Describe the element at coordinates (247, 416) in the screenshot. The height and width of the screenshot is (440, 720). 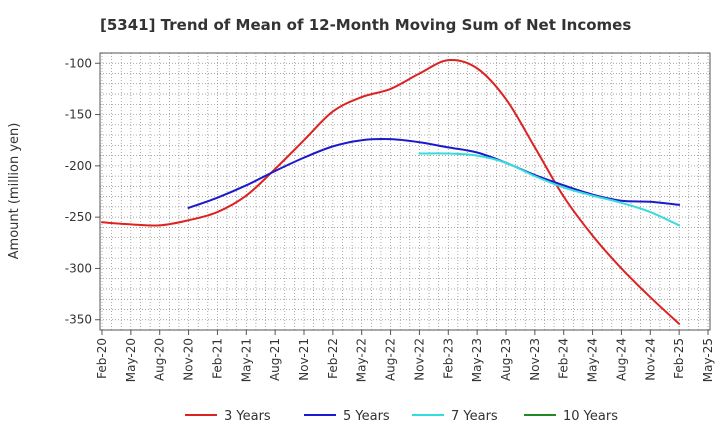
I see `legend-label-1: 3 Years` at that location.